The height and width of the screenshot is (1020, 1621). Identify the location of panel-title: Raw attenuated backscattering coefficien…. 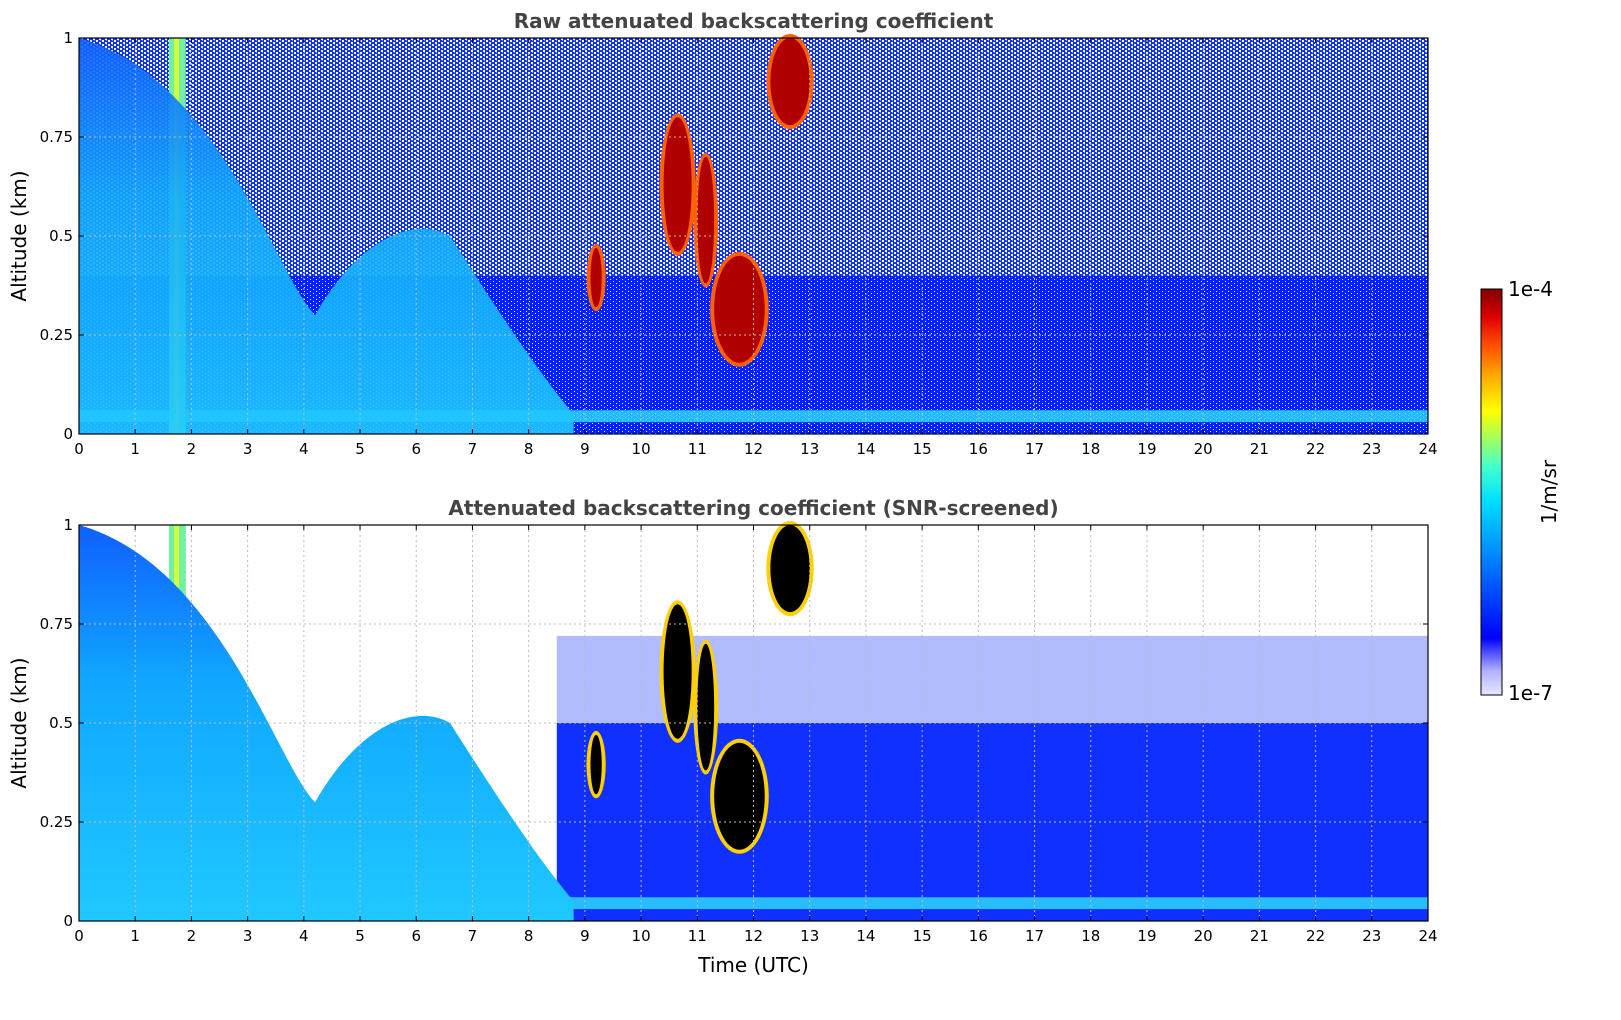
(754, 21).